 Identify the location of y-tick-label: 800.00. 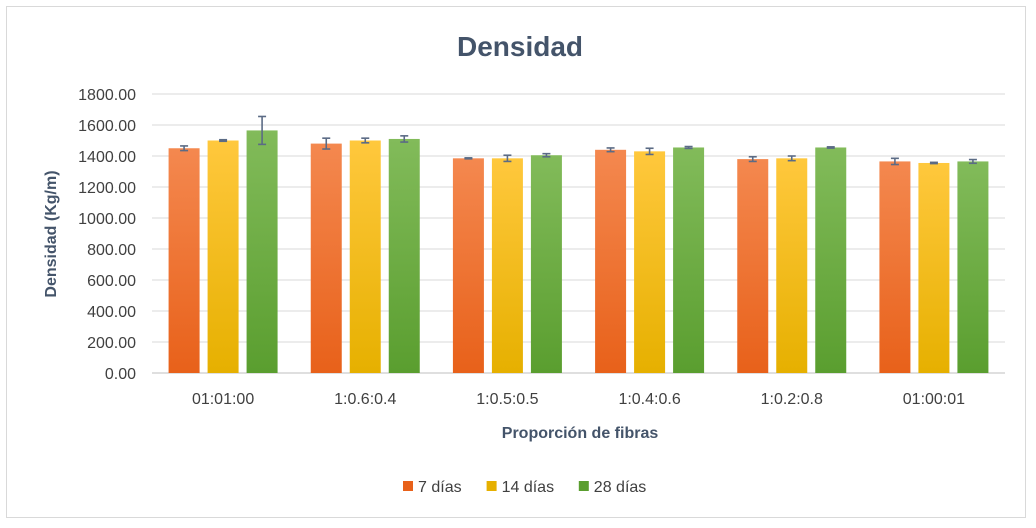
(111, 250).